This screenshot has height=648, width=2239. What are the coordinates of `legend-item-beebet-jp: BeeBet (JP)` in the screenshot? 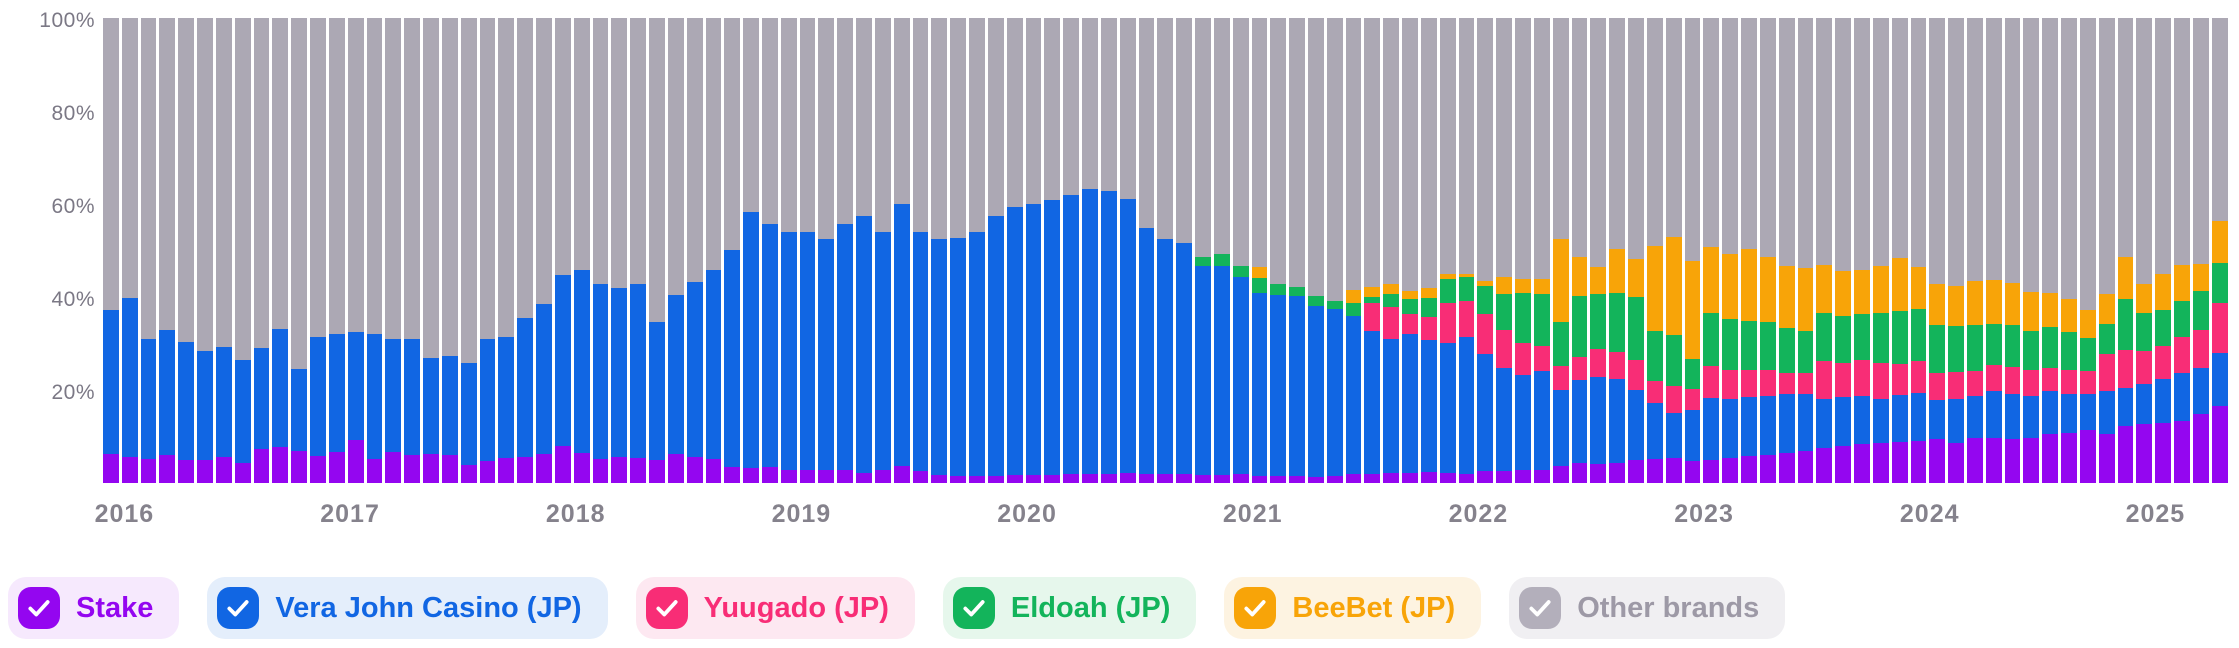 It's located at (1353, 608).